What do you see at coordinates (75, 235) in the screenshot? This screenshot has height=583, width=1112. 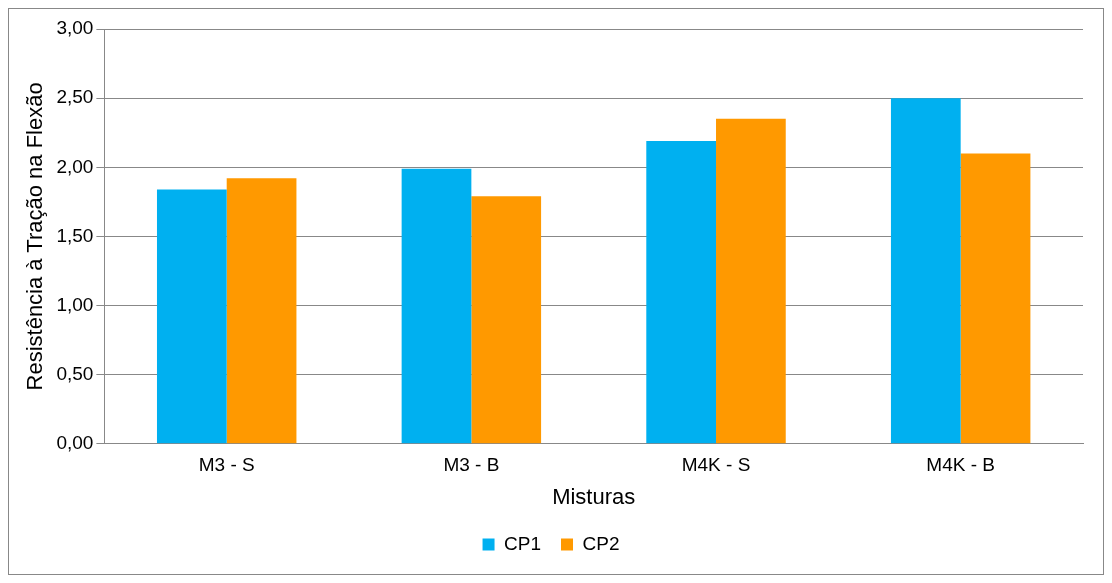 I see `y-tick-label: 1,50` at bounding box center [75, 235].